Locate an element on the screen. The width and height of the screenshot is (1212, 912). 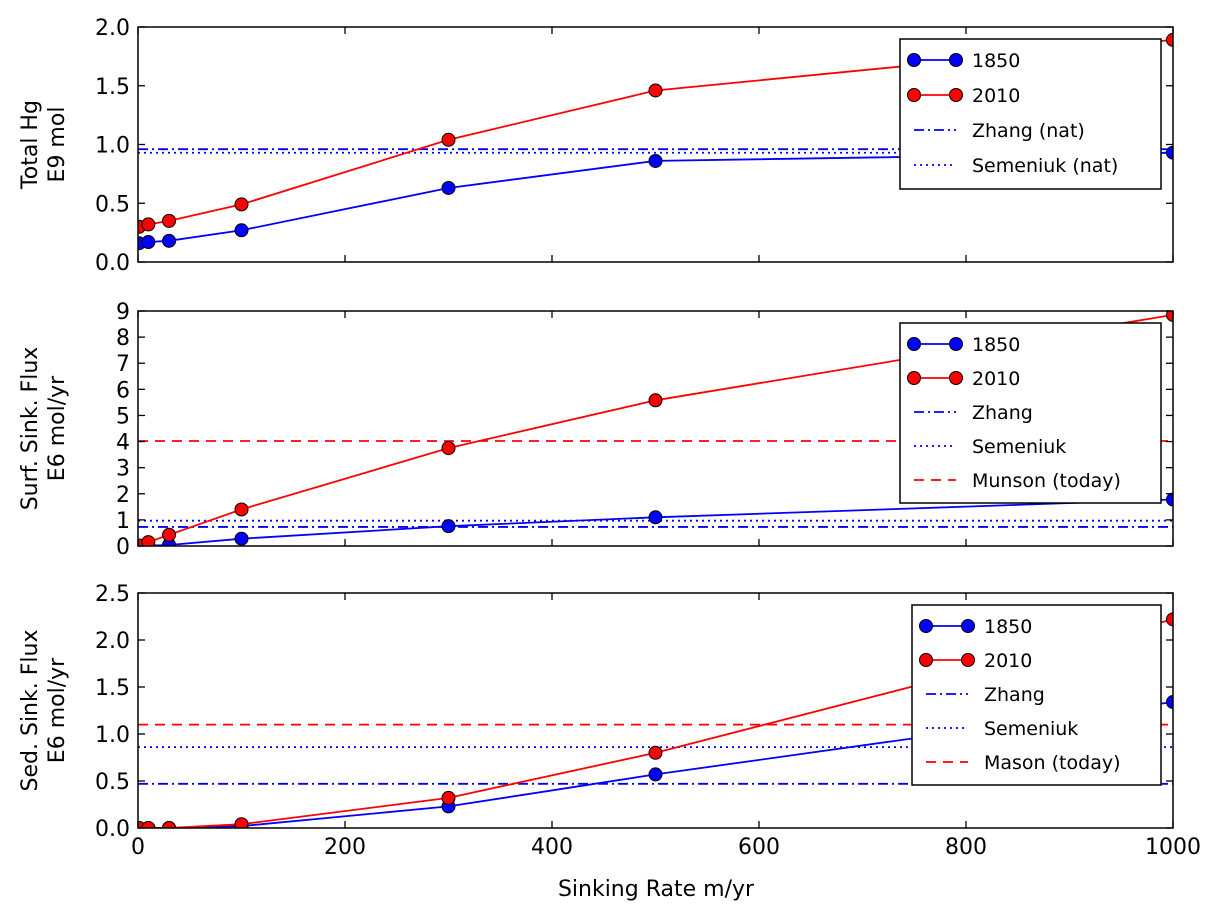
y-tick-label: 8 is located at coordinates (123, 338).